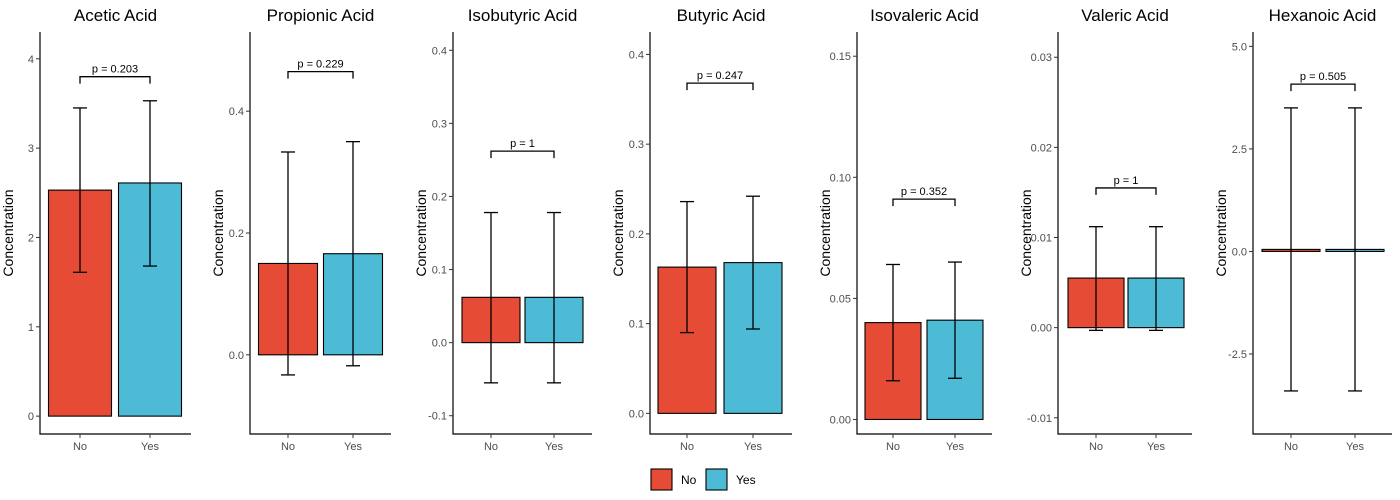 The height and width of the screenshot is (500, 1400). Describe the element at coordinates (720, 76) in the screenshot. I see `p-value-label: p = 0.247` at that location.